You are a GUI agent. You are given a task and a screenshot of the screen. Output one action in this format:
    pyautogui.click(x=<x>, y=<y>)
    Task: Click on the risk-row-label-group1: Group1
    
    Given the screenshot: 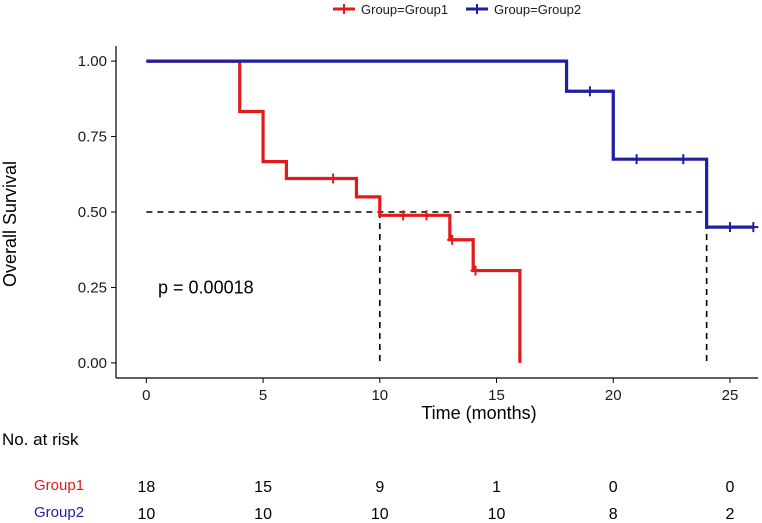 What is the action you would take?
    pyautogui.click(x=59, y=485)
    